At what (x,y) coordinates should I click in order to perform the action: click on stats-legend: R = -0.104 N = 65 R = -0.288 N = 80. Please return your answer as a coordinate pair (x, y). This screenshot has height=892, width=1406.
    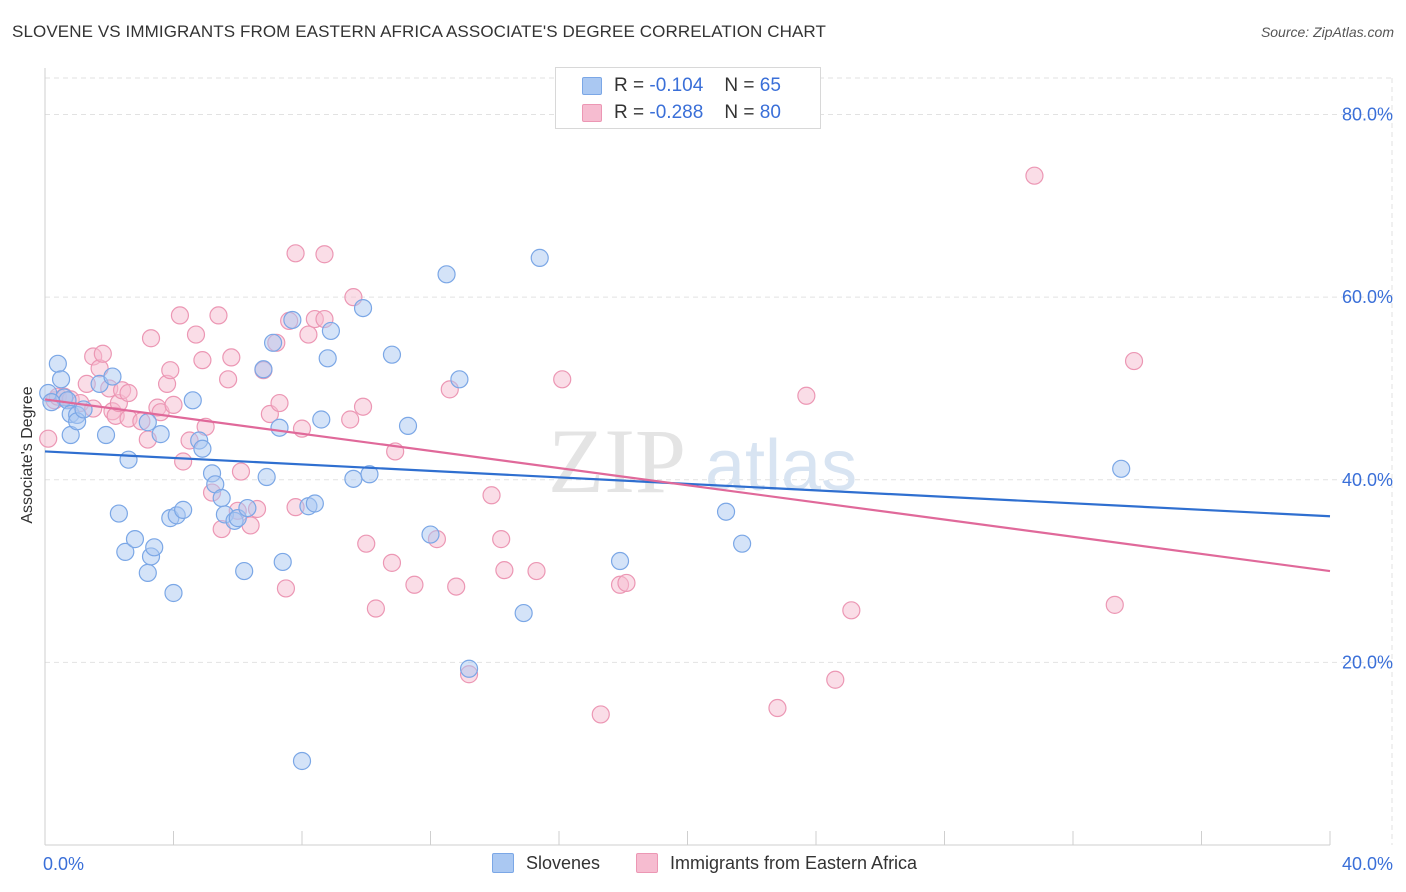
    Looking at the image, I should click on (688, 98).